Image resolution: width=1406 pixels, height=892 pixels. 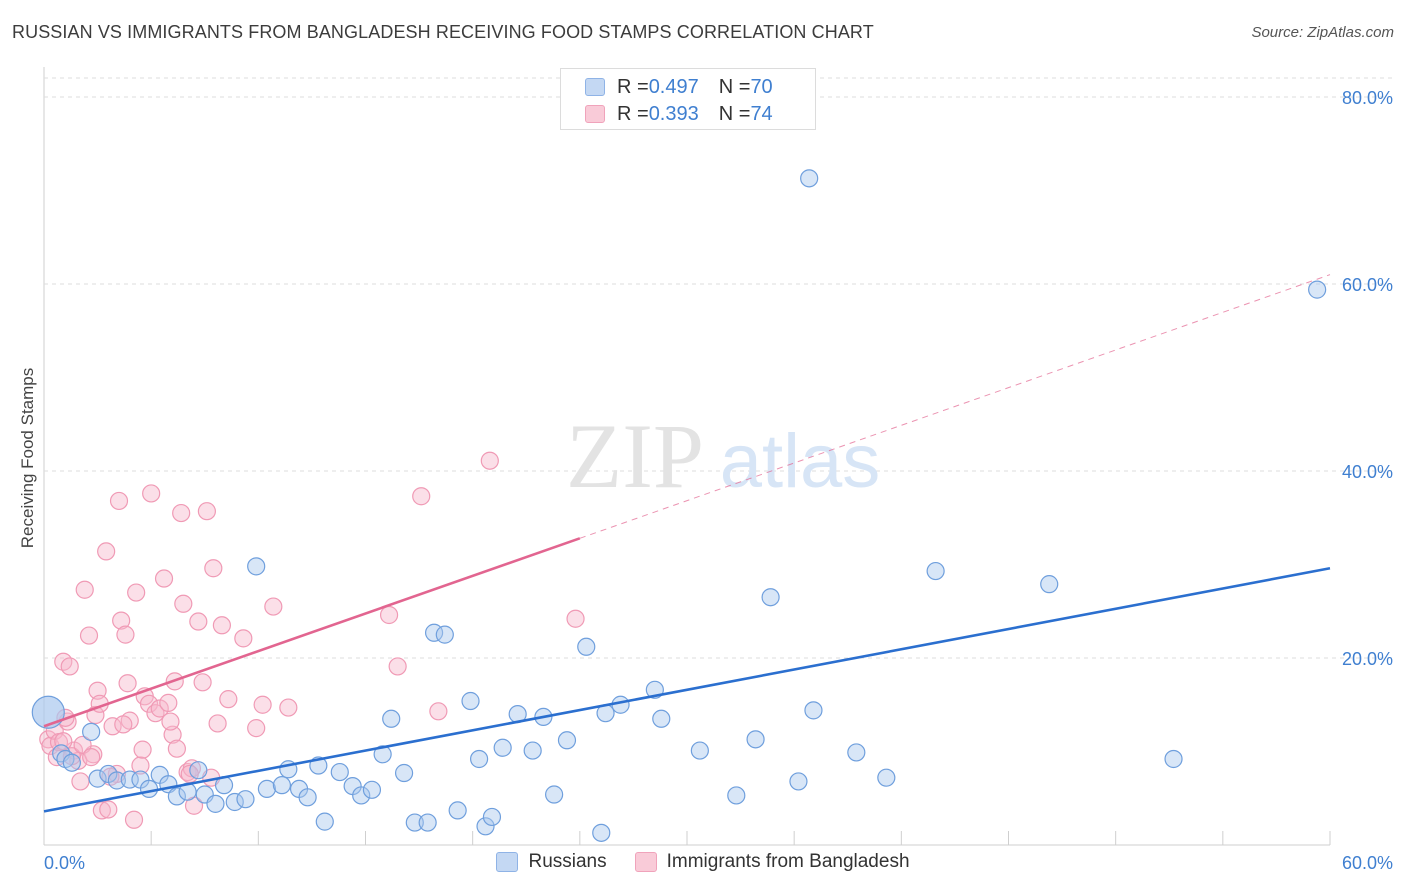 What do you see at coordinates (788, 861) in the screenshot?
I see `legend-label-bangladesh: Immigrants from Bangladesh` at bounding box center [788, 861].